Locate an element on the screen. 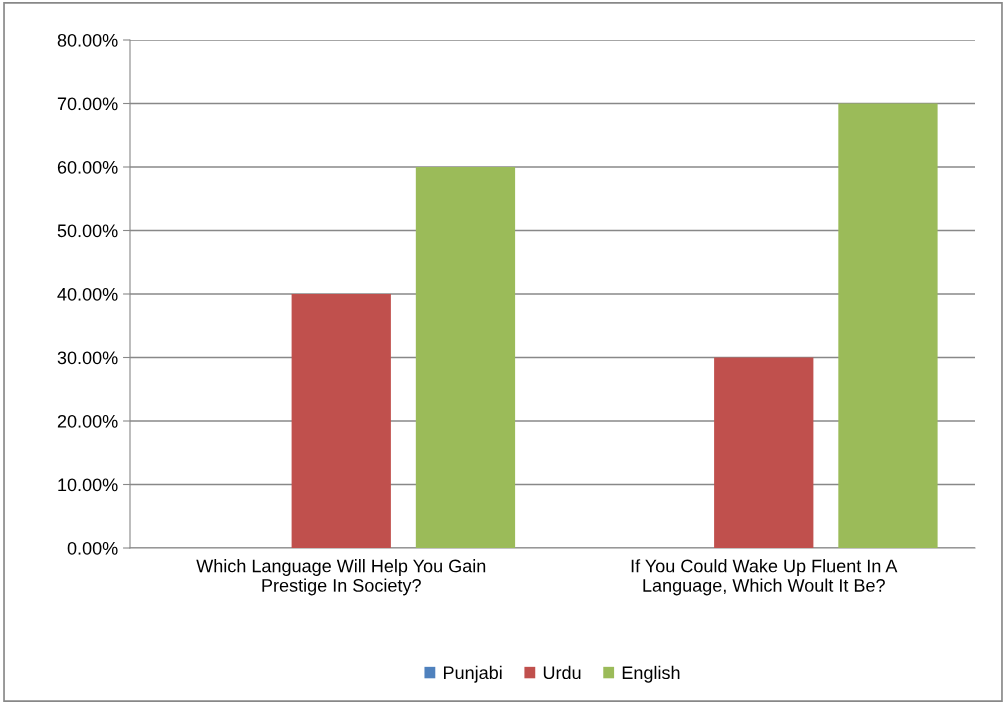 The image size is (1006, 704). legend-label: Punjabi is located at coordinates (473, 674).